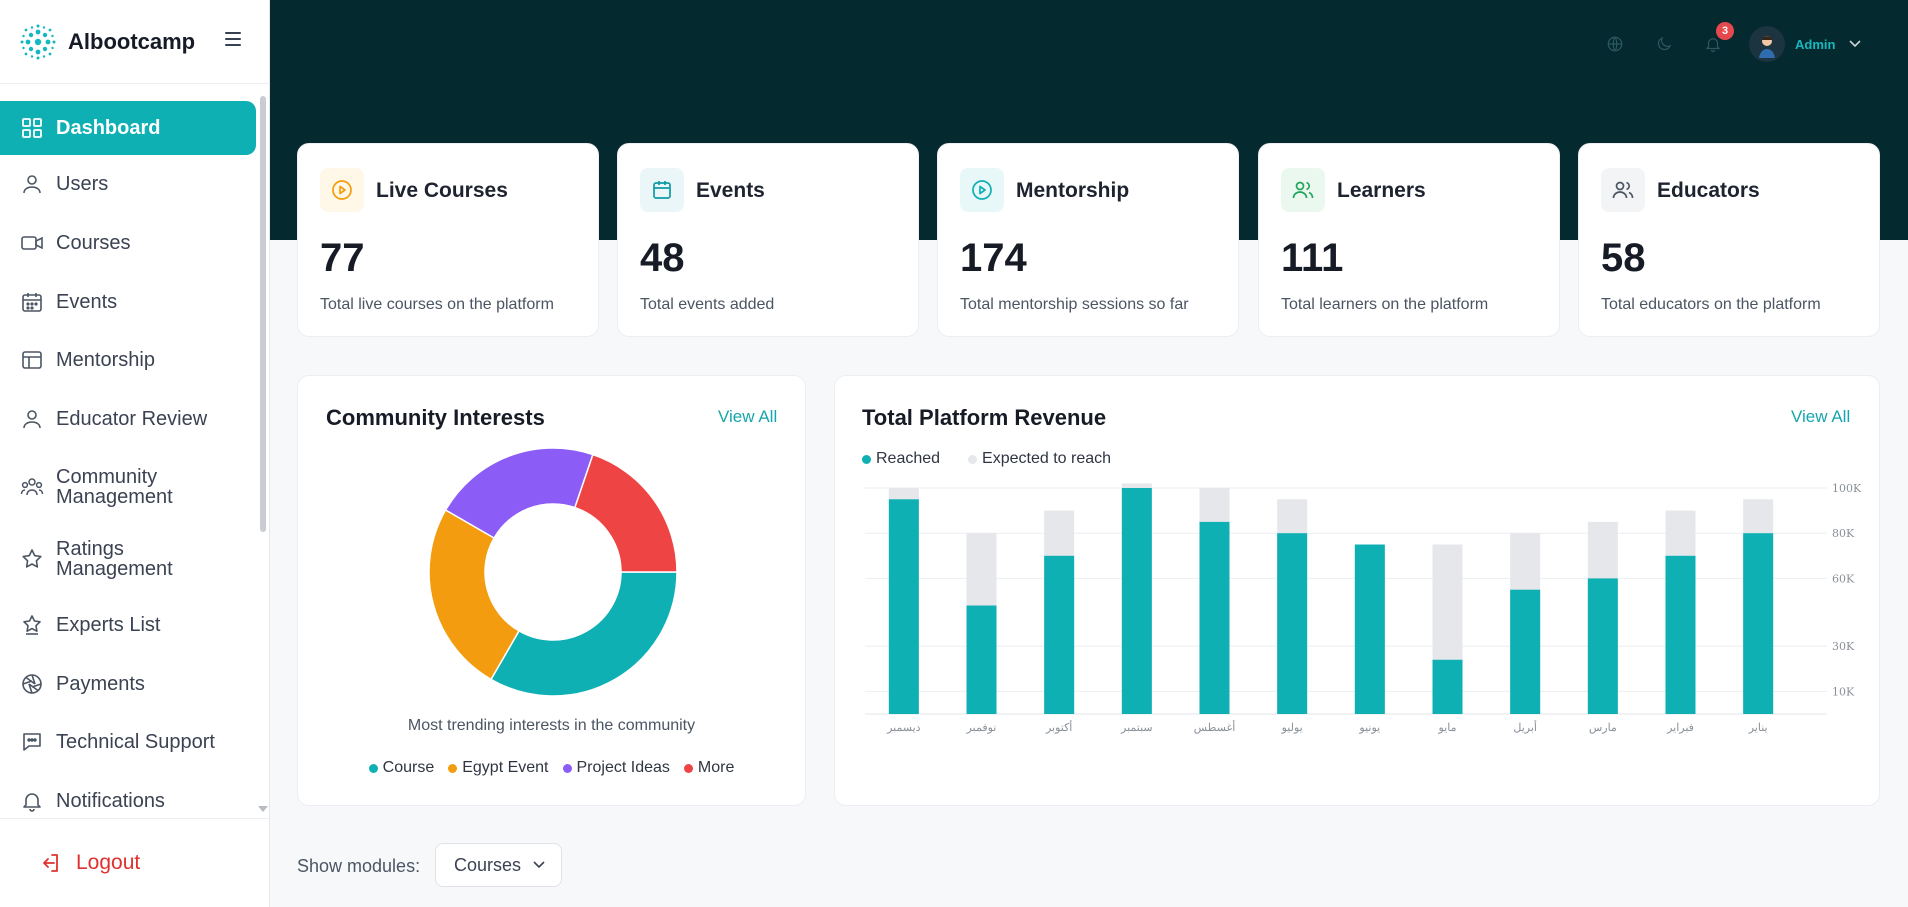 Image resolution: width=1908 pixels, height=907 pixels. Describe the element at coordinates (435, 417) in the screenshot. I see `panel-title: Community Interests` at that location.